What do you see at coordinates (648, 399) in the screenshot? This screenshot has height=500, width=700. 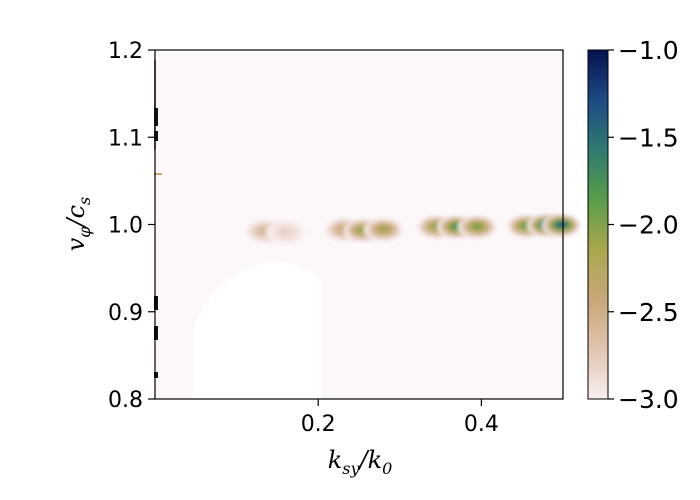 I see `colorbar-tick-label: −3.0` at bounding box center [648, 399].